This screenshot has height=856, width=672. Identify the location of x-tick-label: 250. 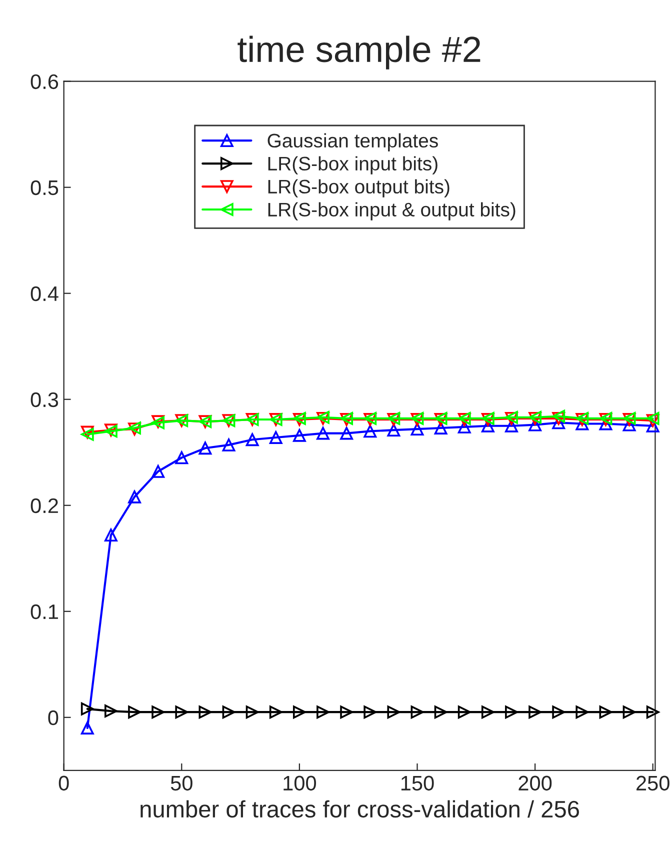
(653, 783).